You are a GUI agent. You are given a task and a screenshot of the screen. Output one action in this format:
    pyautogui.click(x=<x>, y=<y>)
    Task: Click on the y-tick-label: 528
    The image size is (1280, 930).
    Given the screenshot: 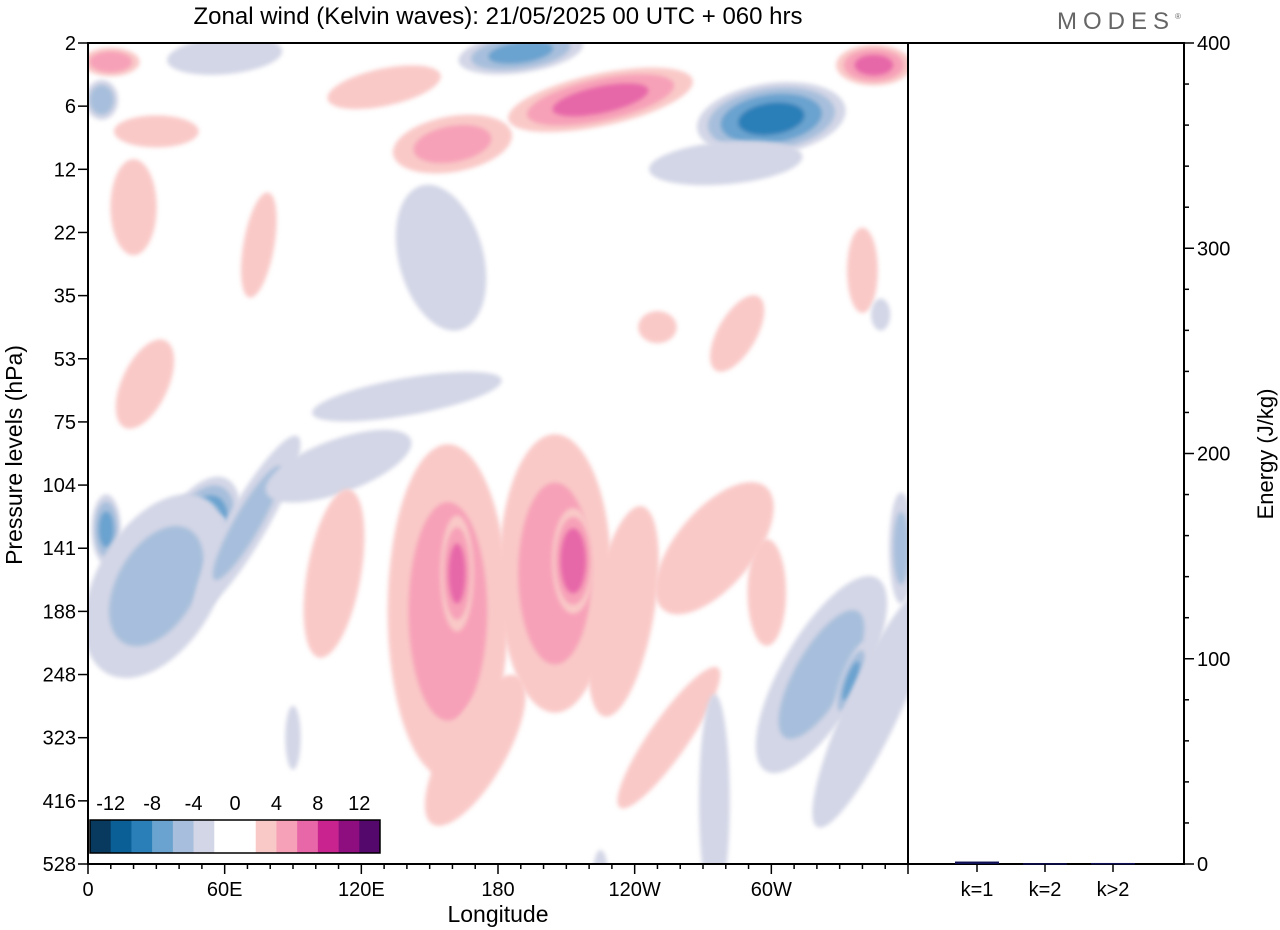 What is the action you would take?
    pyautogui.click(x=59, y=865)
    